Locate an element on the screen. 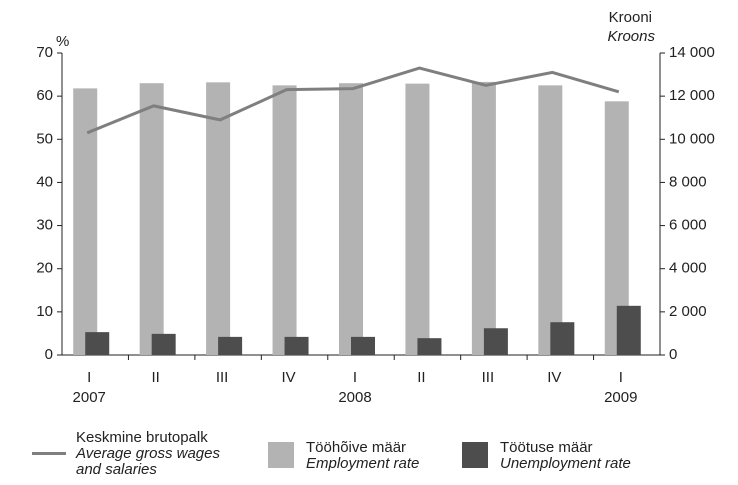 The image size is (738, 485). y2-tick-label: 12 000 is located at coordinates (692, 95).